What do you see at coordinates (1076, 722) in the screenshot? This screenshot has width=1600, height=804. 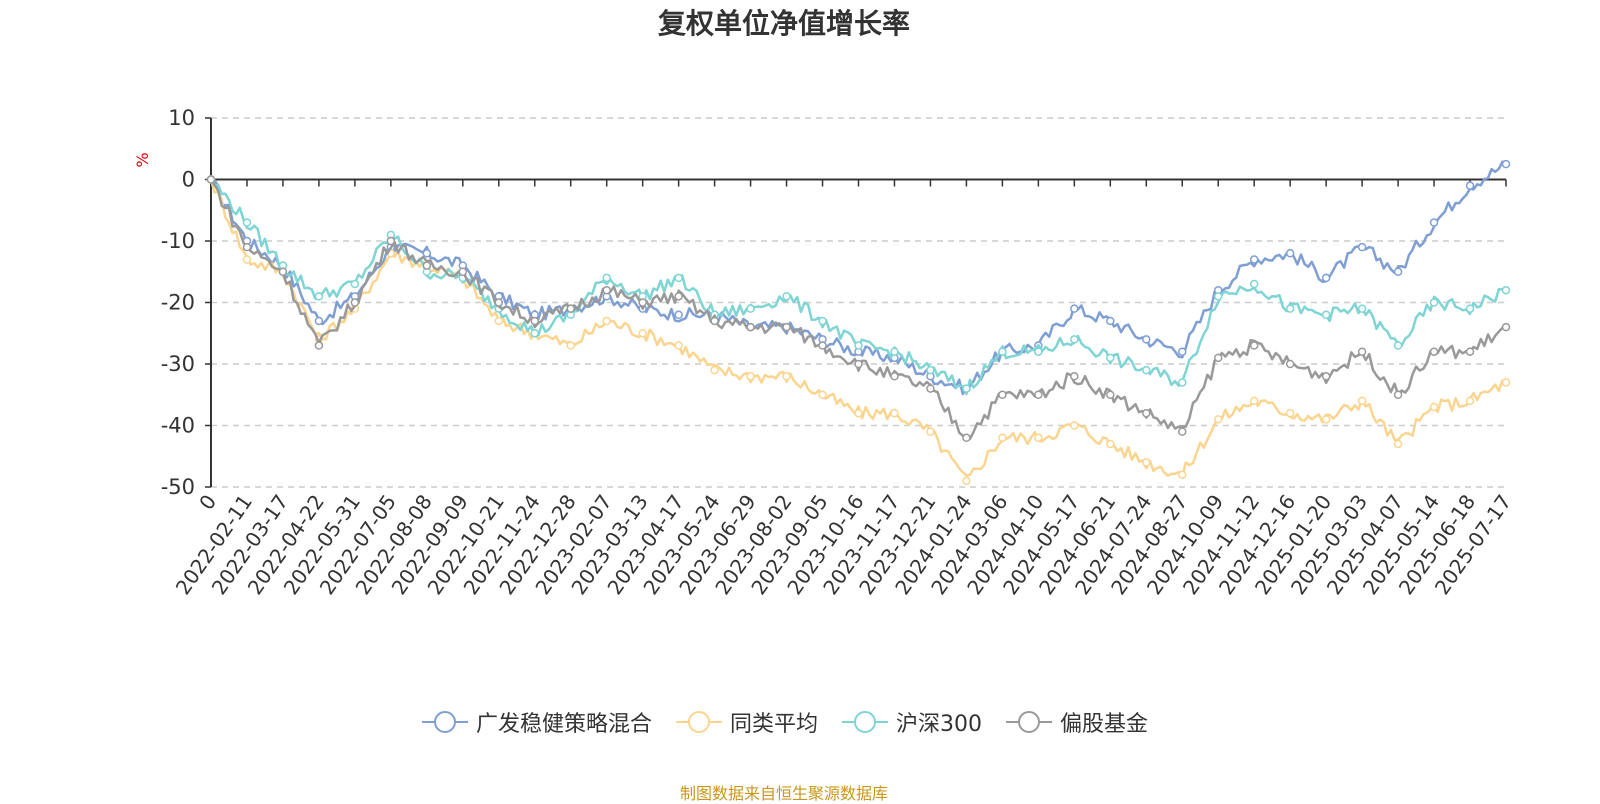 I see `legend-item: 偏股基金` at bounding box center [1076, 722].